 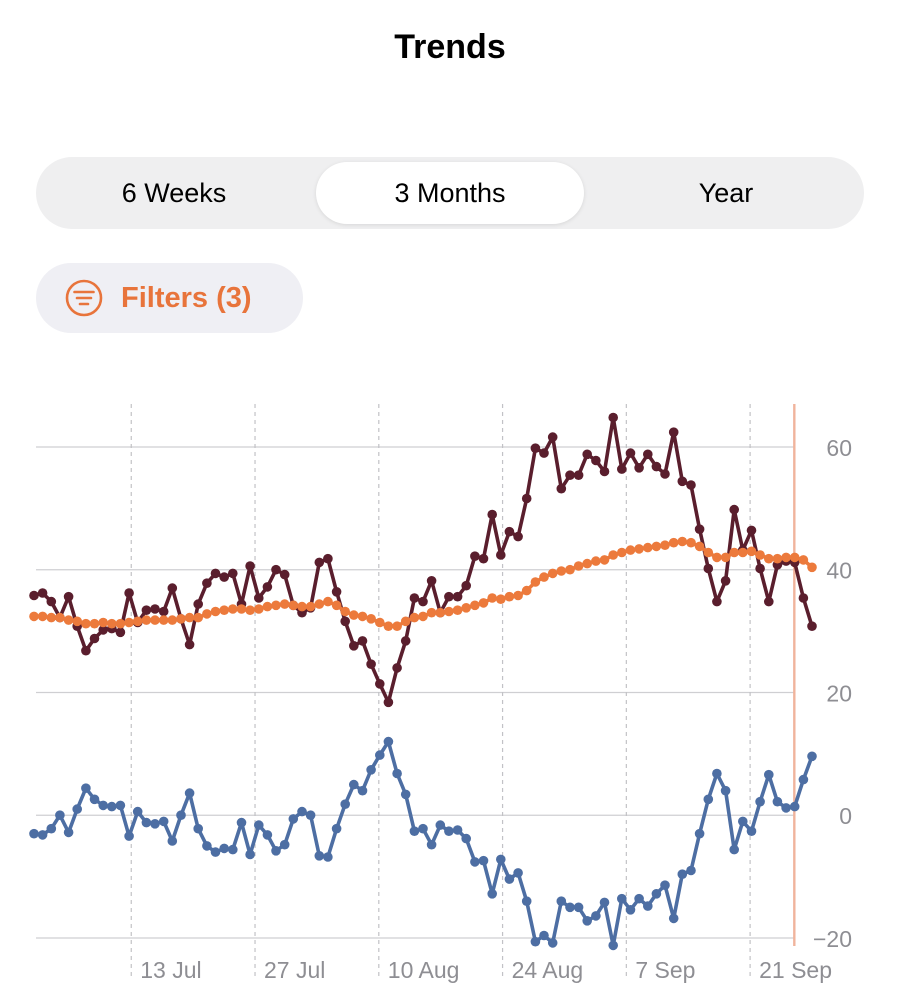 What do you see at coordinates (665, 970) in the screenshot?
I see `x-tick-label: 7 Sep` at bounding box center [665, 970].